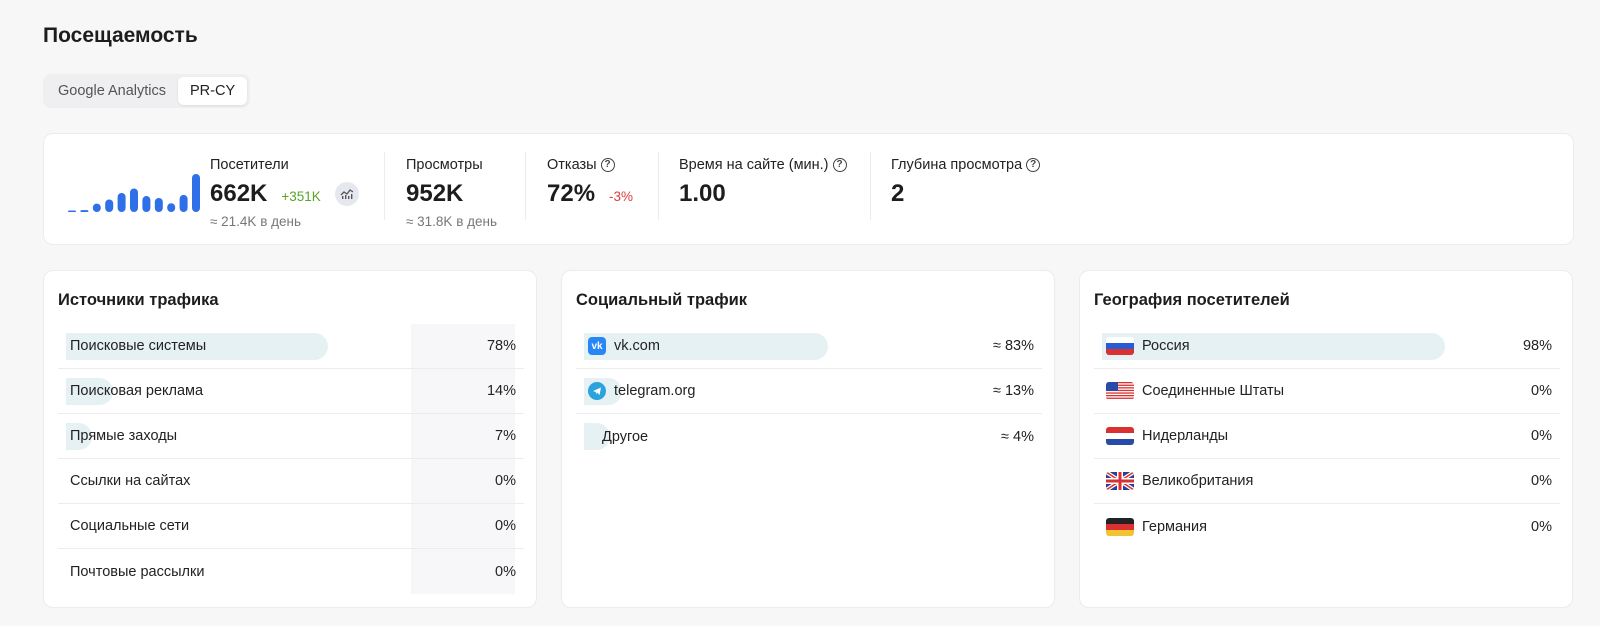  Describe the element at coordinates (957, 165) in the screenshot. I see `stat-depth-label: Глубина просмотра` at that location.